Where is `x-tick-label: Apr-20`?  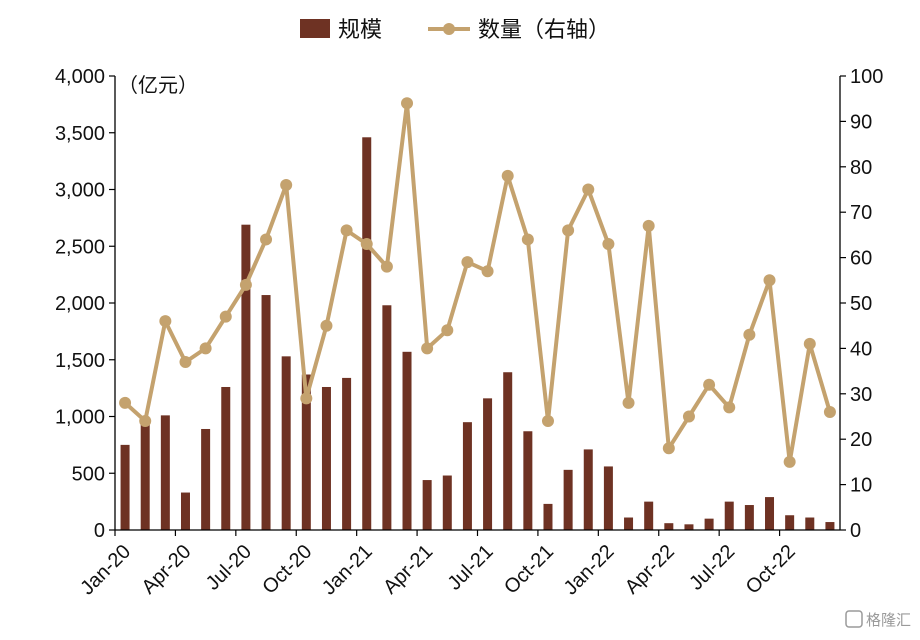 x-tick-label: Apr-20 is located at coordinates (167, 570).